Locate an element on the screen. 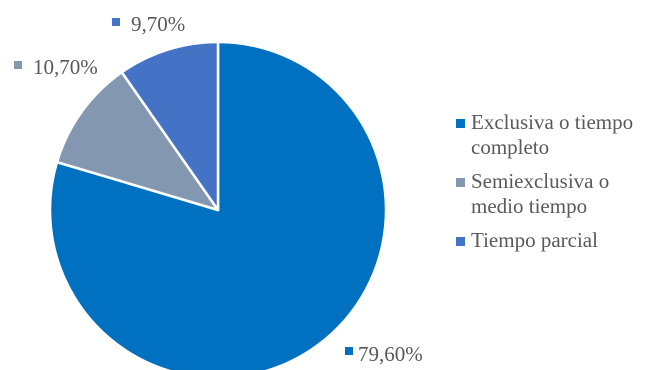 The image size is (657, 370). legend-label-exclusiva: Exclusiva o tiempo completo is located at coordinates (552, 134).